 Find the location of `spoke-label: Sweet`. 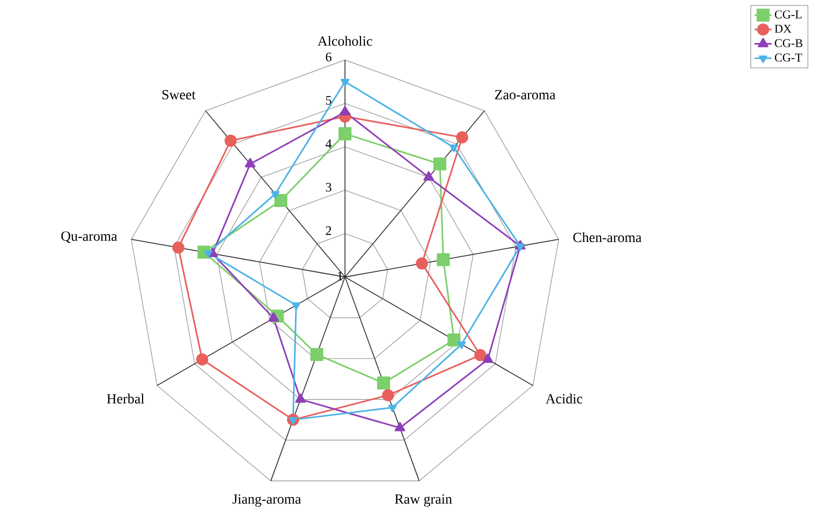

spoke-label: Sweet is located at coordinates (179, 95).